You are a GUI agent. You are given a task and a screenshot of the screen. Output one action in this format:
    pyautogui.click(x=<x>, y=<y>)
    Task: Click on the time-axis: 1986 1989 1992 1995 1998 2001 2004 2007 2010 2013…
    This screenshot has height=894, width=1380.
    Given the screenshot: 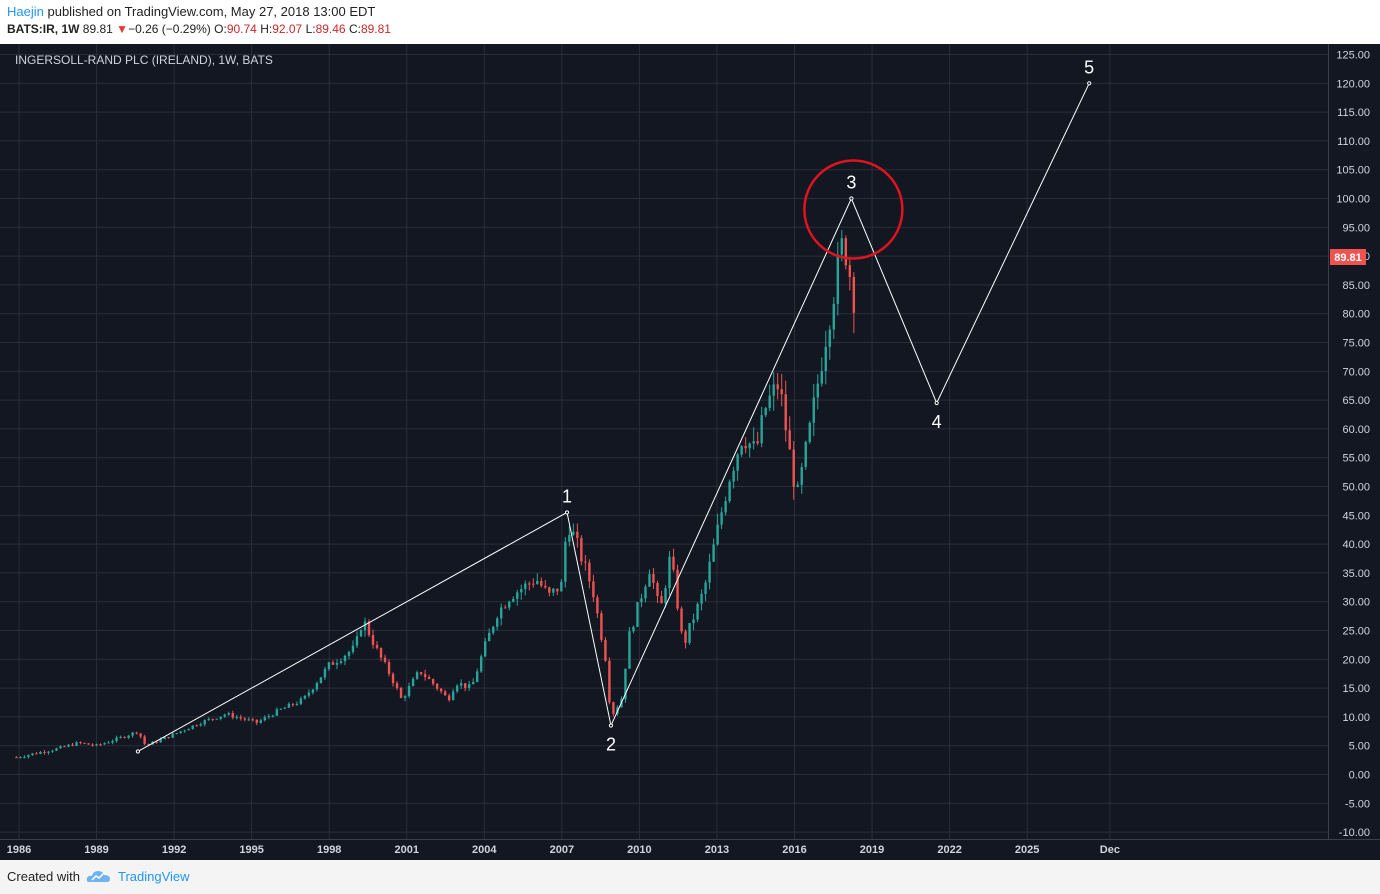 What is the action you would take?
    pyautogui.click(x=563, y=850)
    